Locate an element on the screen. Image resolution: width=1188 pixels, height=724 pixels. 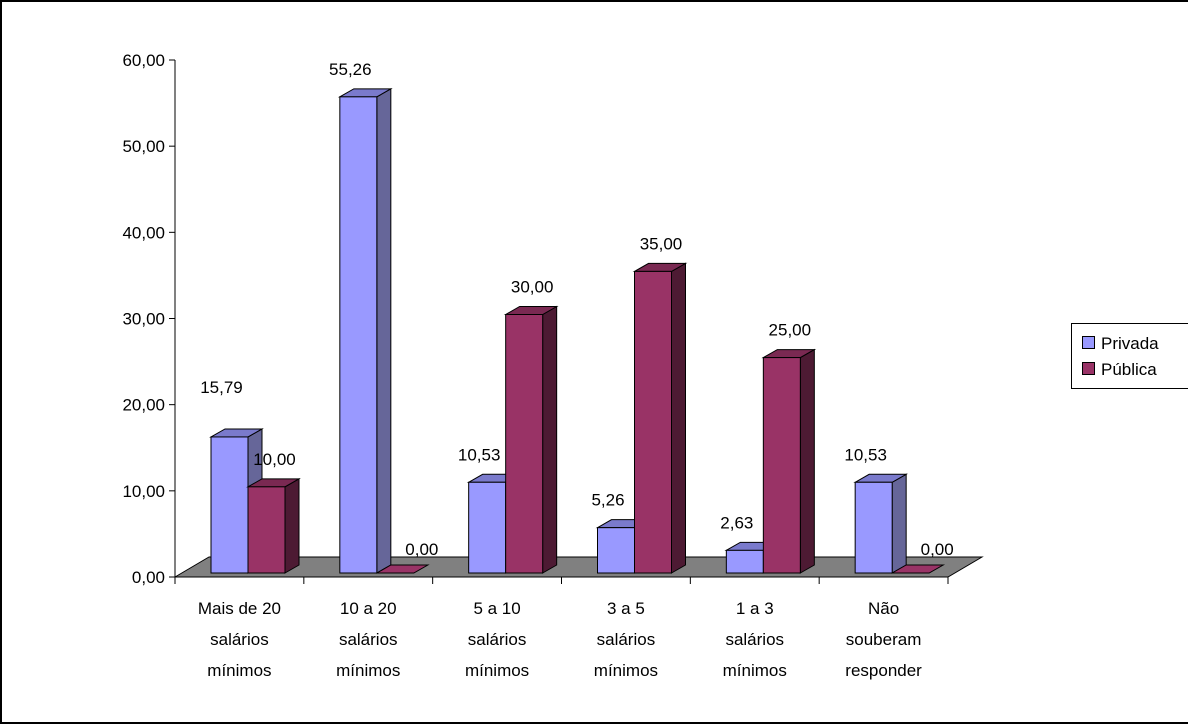
data-label: 2,63 is located at coordinates (736, 522).